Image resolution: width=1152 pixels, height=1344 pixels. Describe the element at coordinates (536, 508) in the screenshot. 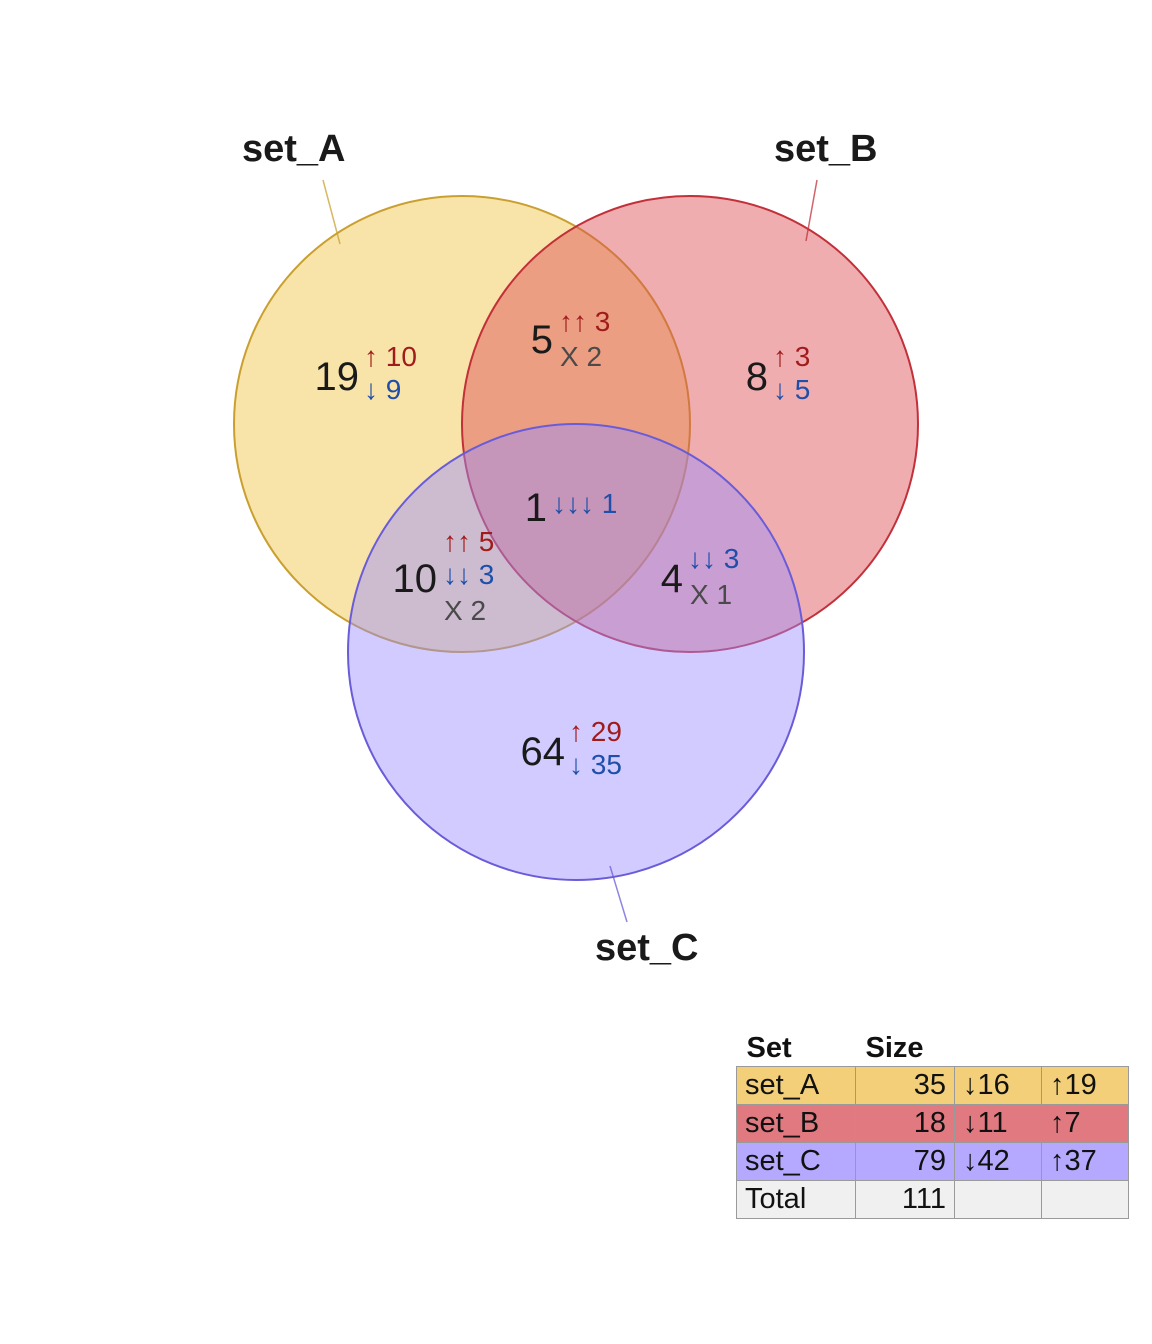

I see `region-abc-count: 1` at that location.